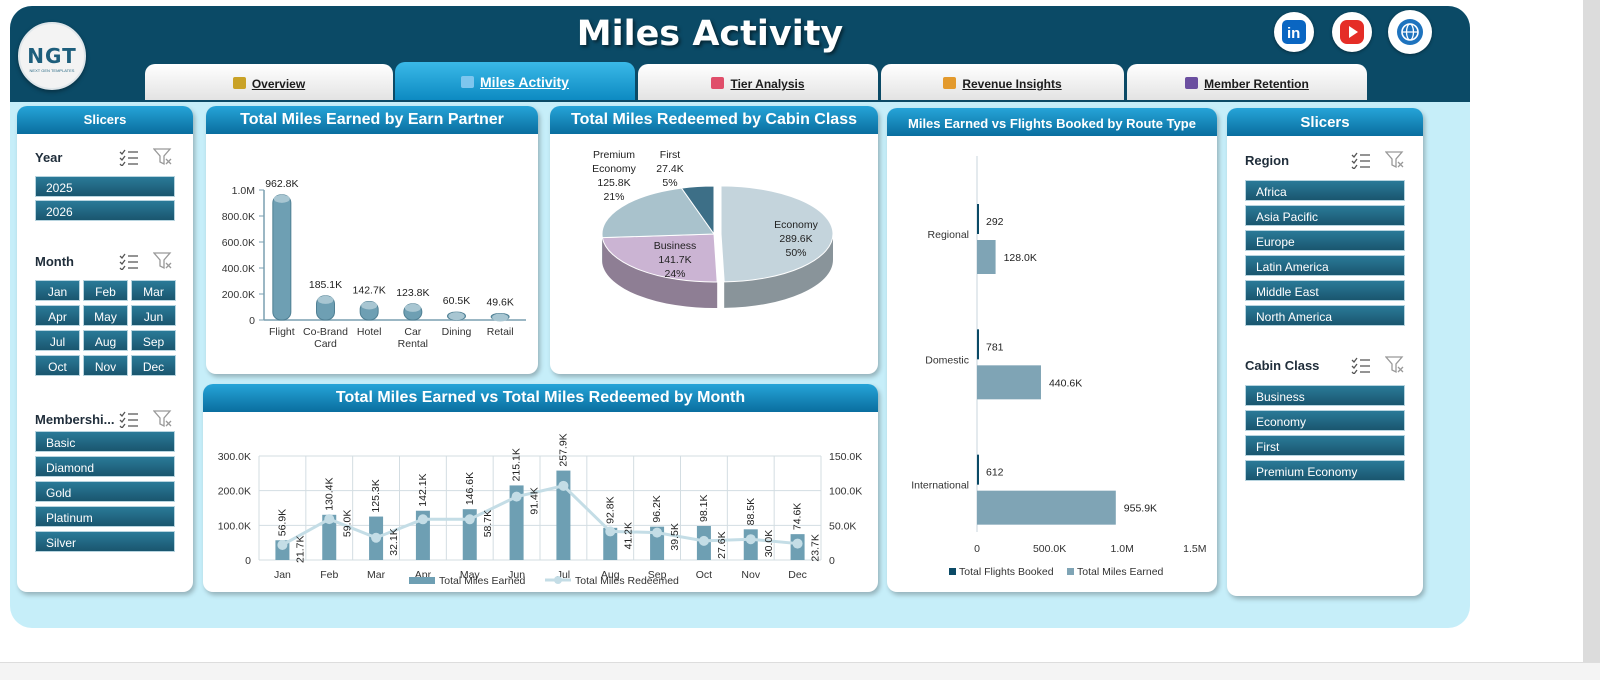 The image size is (1600, 680). What do you see at coordinates (1120, 572) in the screenshot?
I see `legend-label: Total Miles Earned` at bounding box center [1120, 572].